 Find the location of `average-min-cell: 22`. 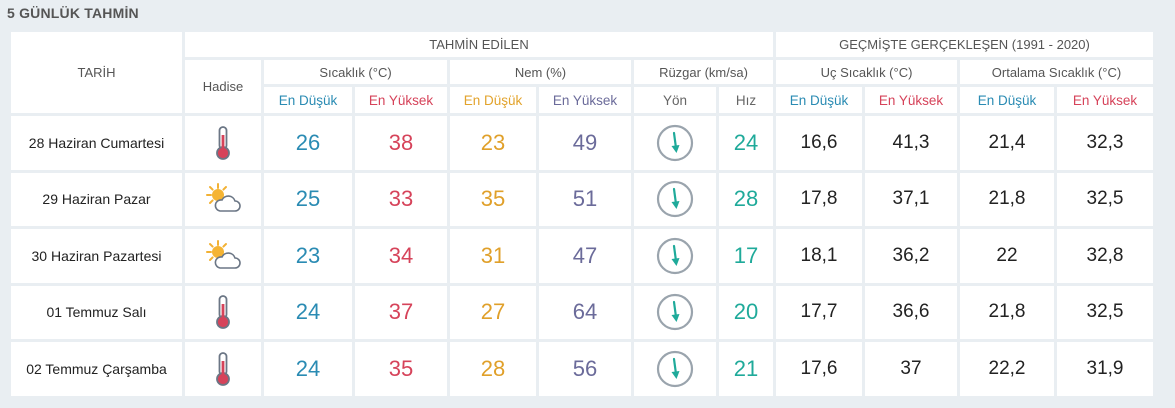

average-min-cell: 22 is located at coordinates (1007, 256).